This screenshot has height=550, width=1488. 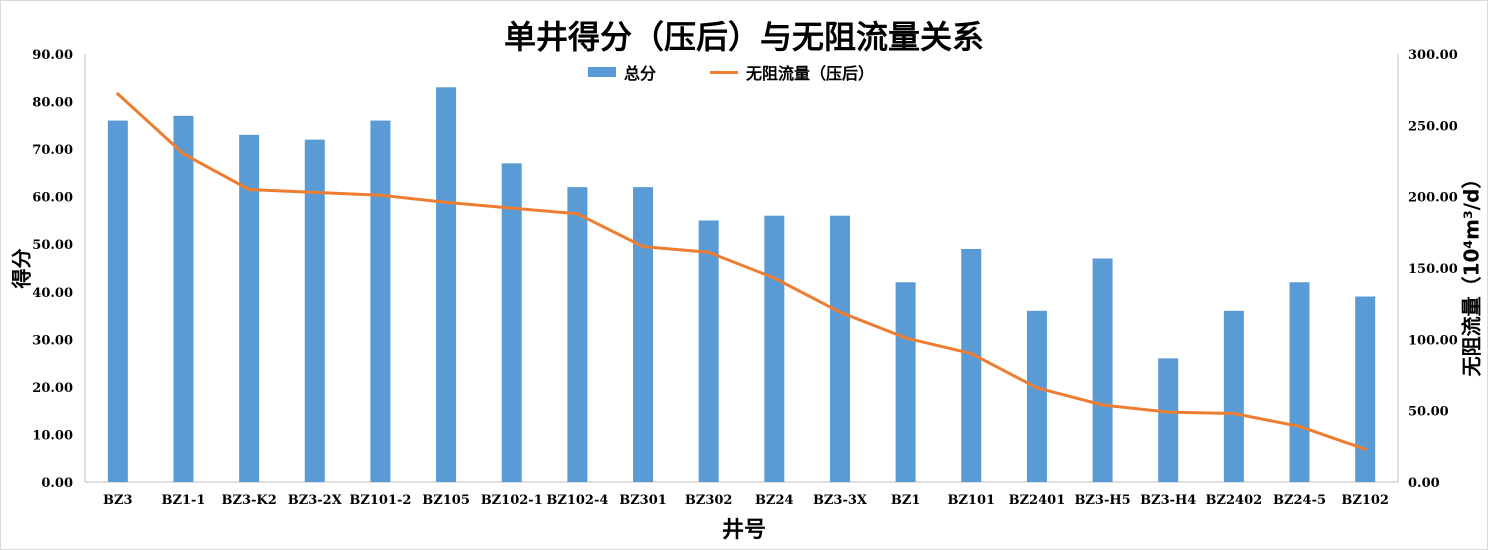 I want to click on x-tick-label: BZ3, so click(x=118, y=500).